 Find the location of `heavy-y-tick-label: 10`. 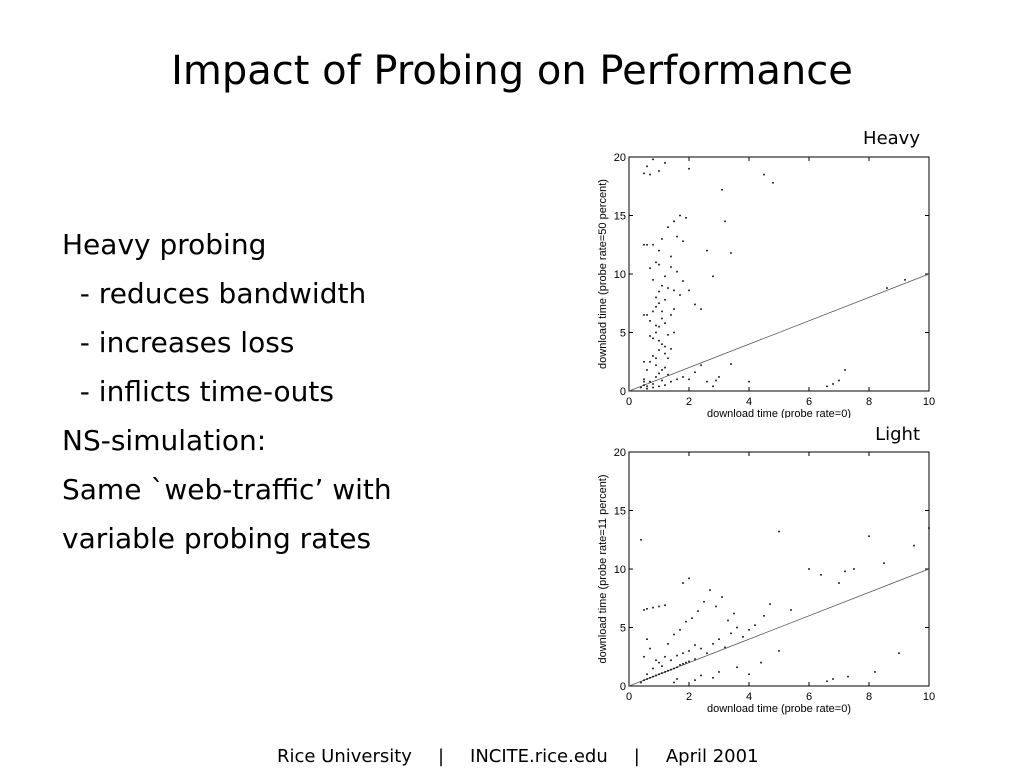

heavy-y-tick-label: 10 is located at coordinates (620, 275).